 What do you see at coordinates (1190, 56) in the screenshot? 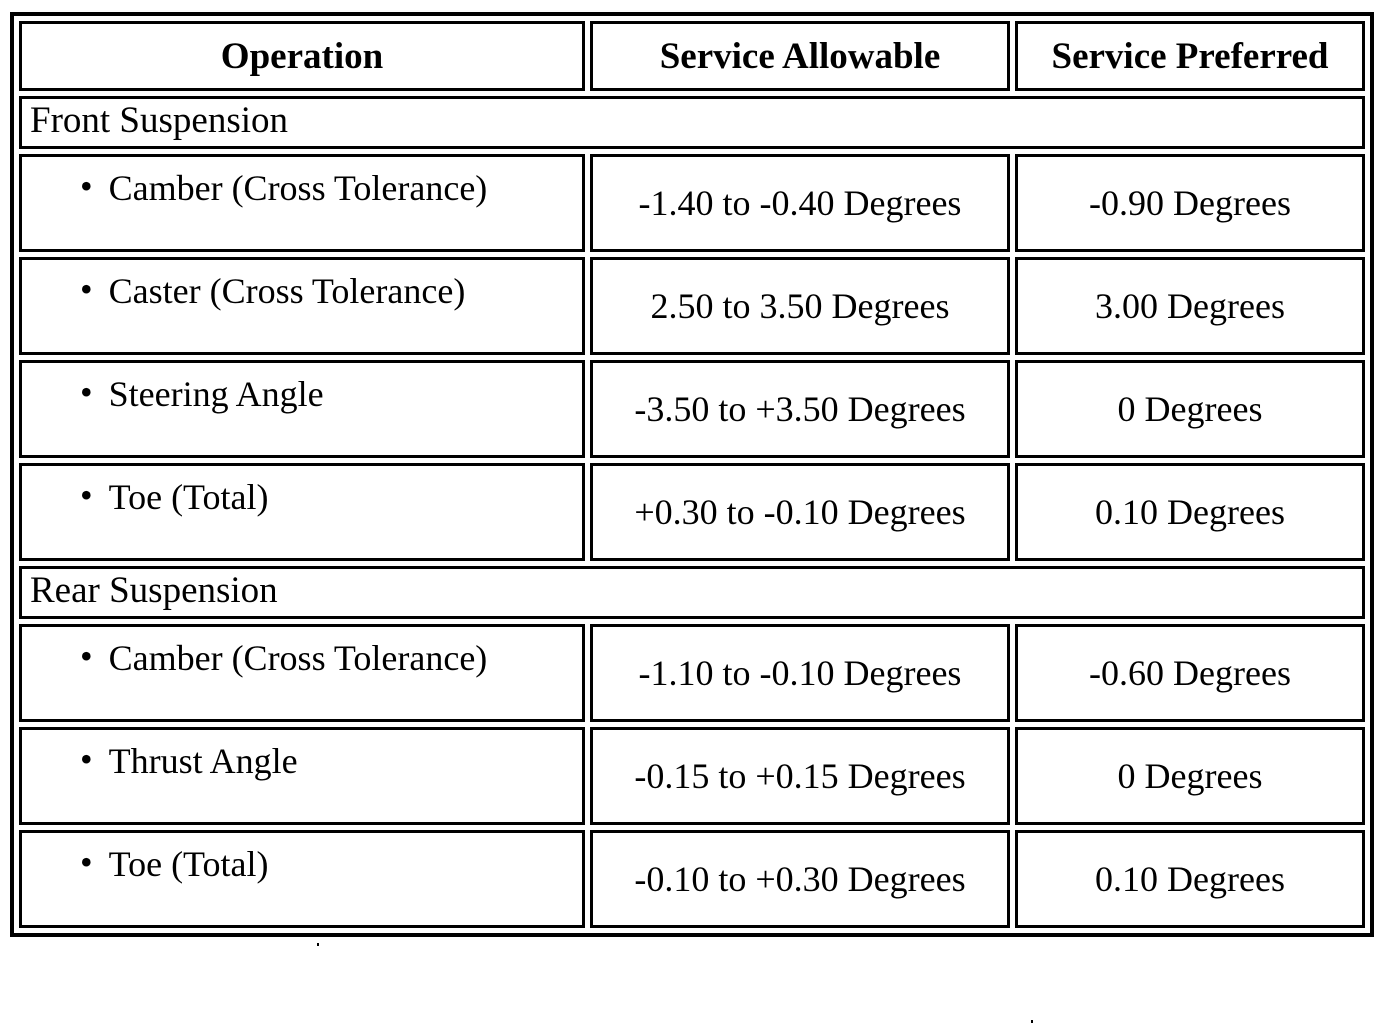
I see `column-header-service-preferred: Service Preferred` at bounding box center [1190, 56].